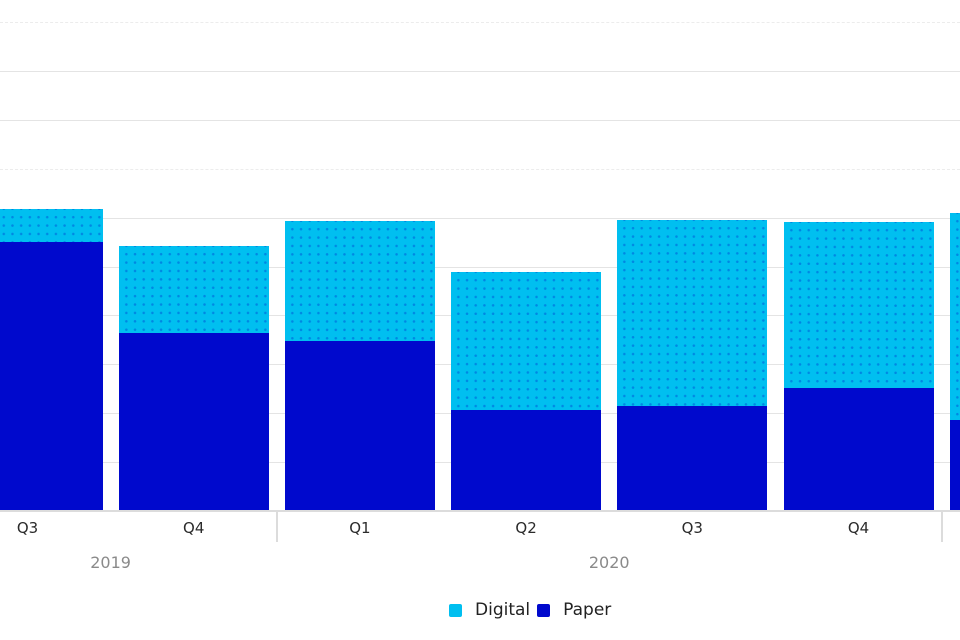  What do you see at coordinates (194, 528) in the screenshot?
I see `x-tick-label-q4-1: Q4` at bounding box center [194, 528].